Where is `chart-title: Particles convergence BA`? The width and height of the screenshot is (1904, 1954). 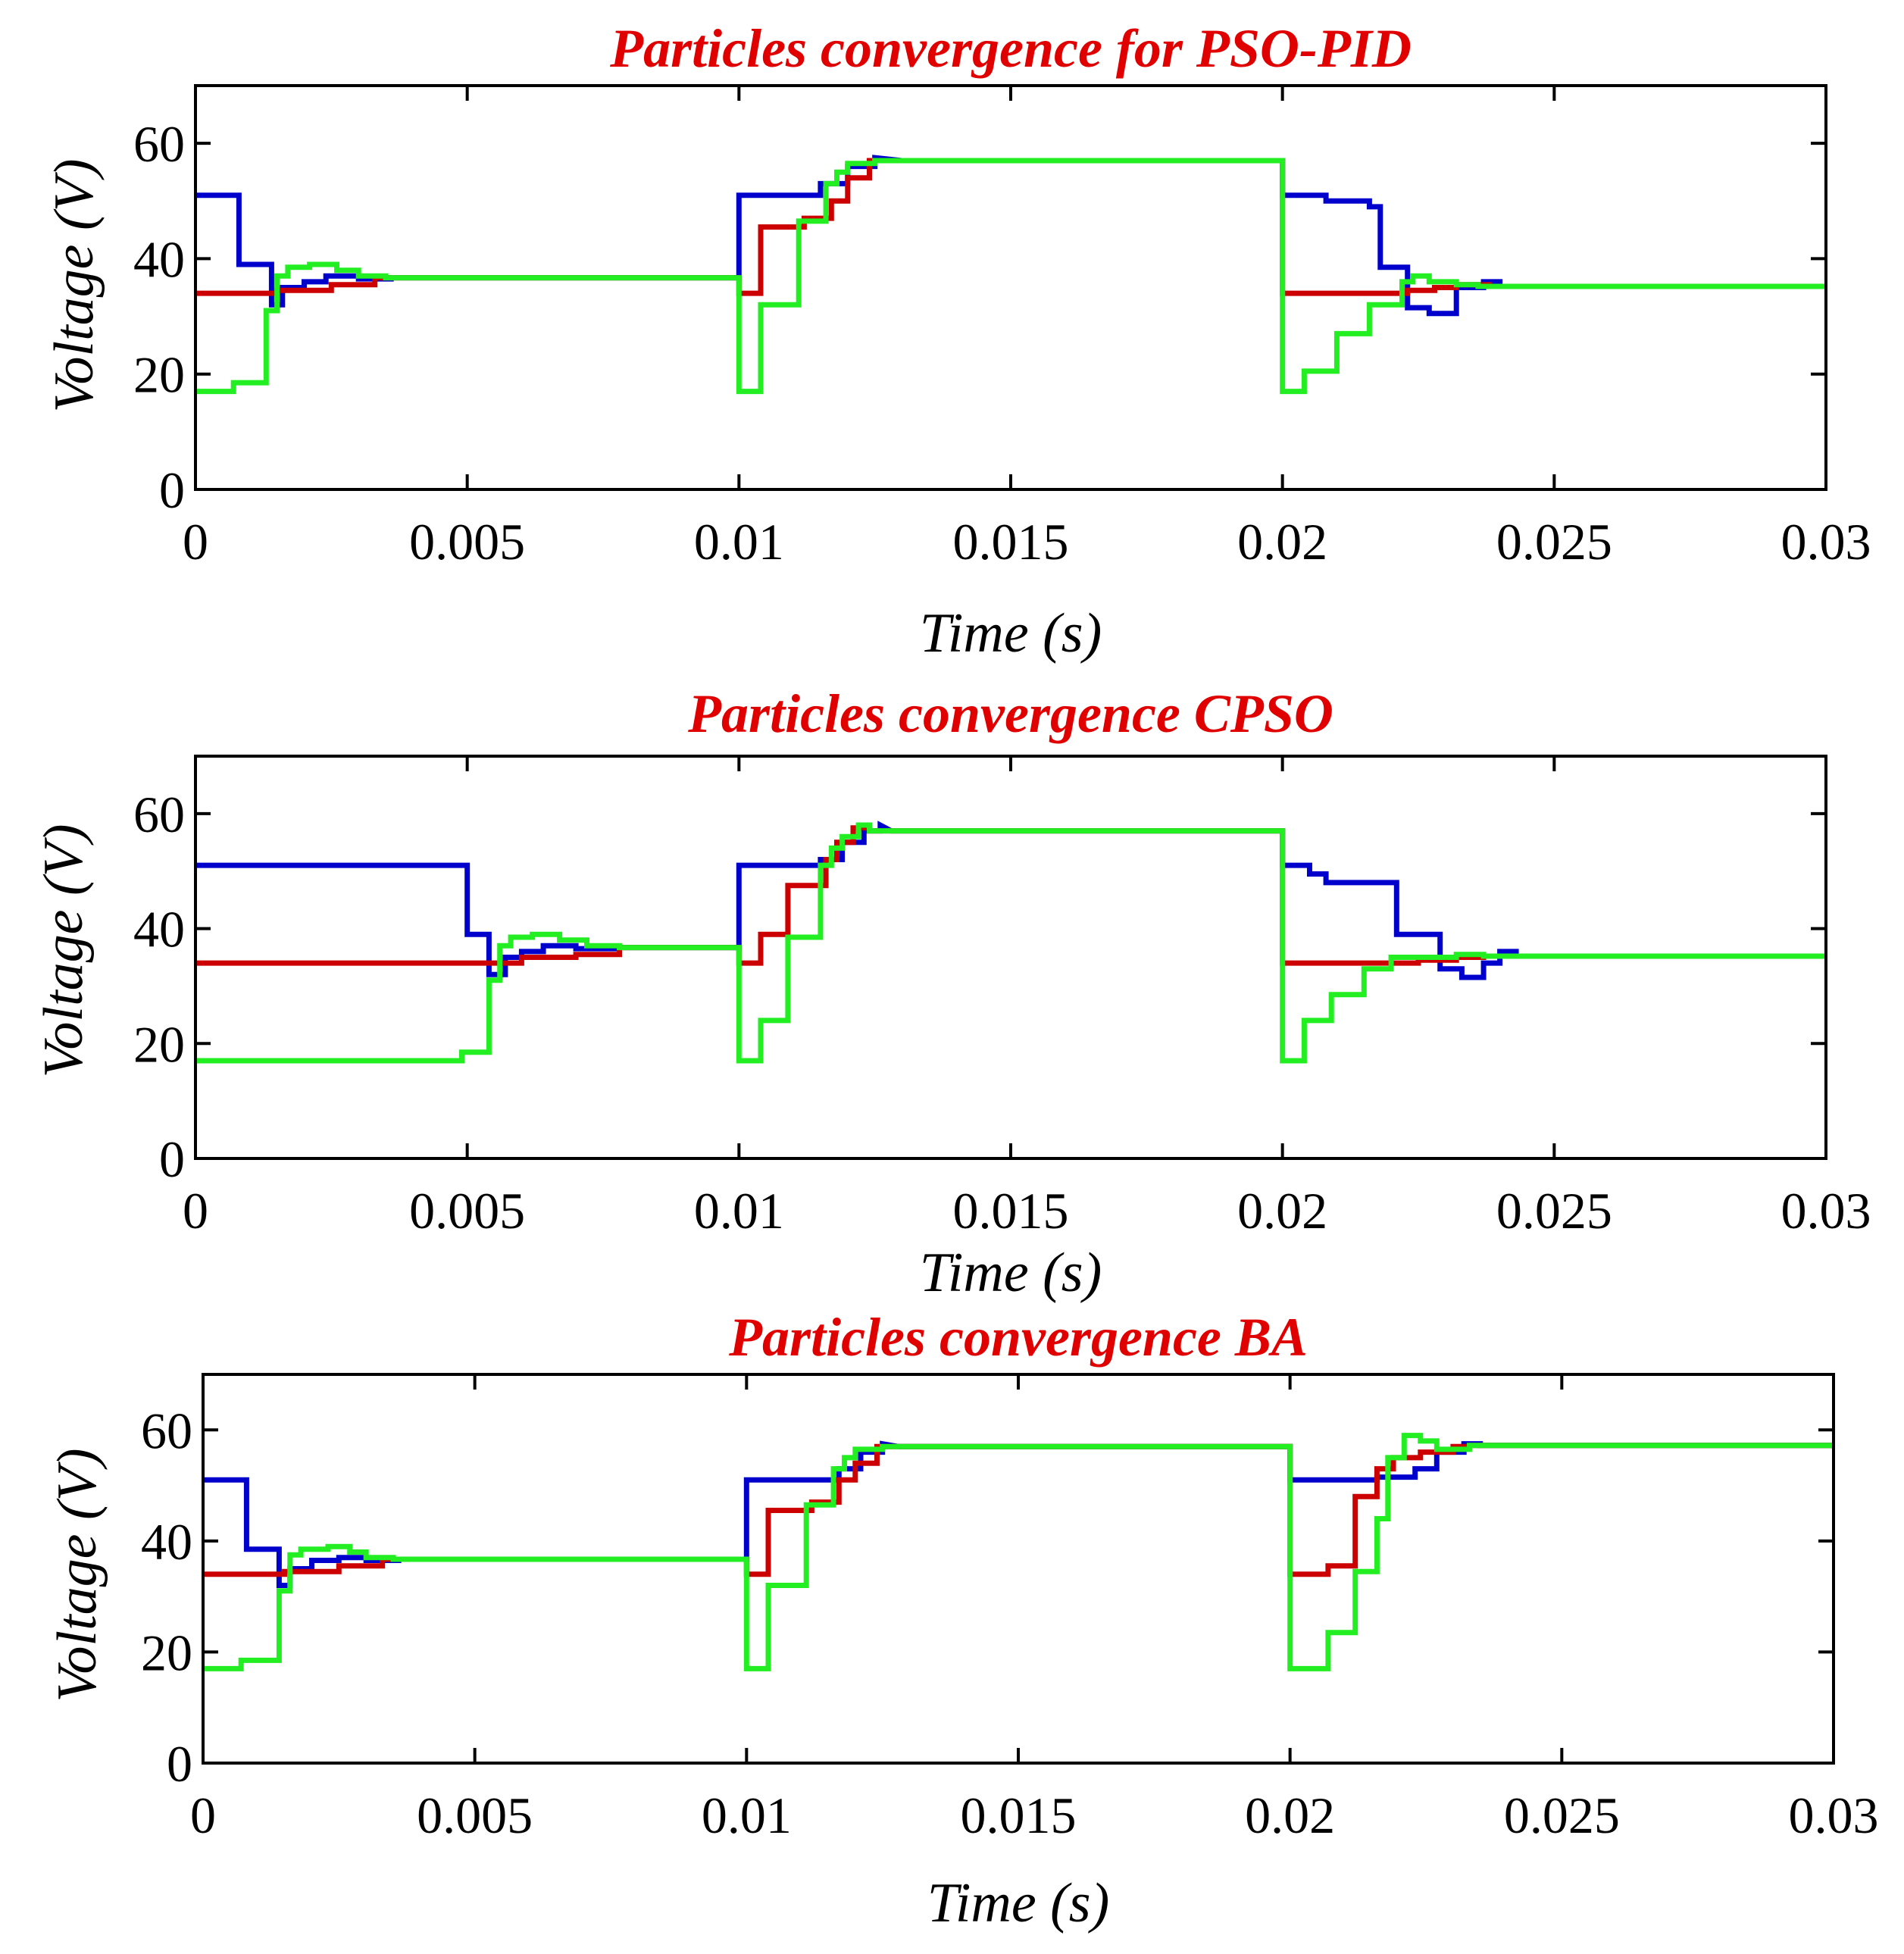
chart-title: Particles convergence BA is located at coordinates (1018, 1337).